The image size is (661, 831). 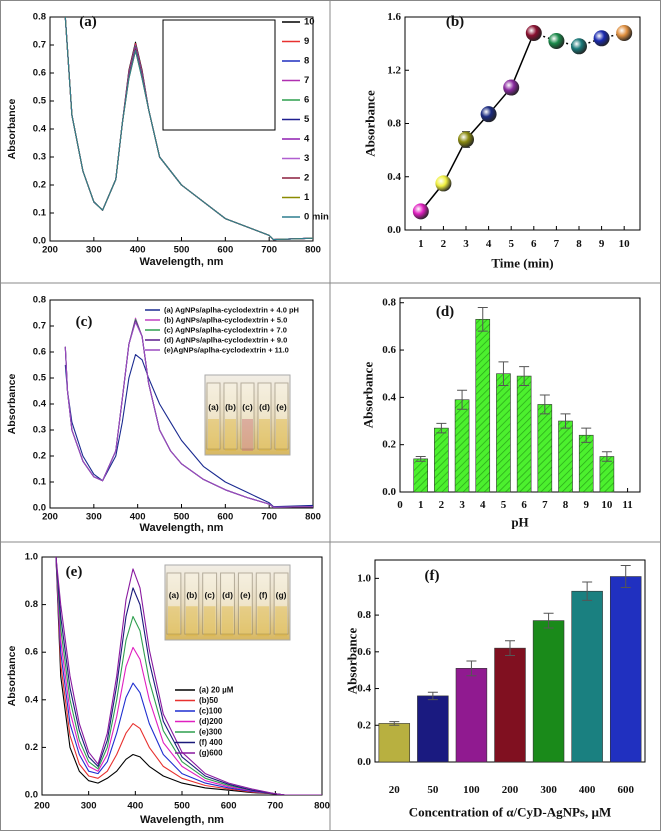 I want to click on legend-label: (b)50, so click(x=209, y=700).